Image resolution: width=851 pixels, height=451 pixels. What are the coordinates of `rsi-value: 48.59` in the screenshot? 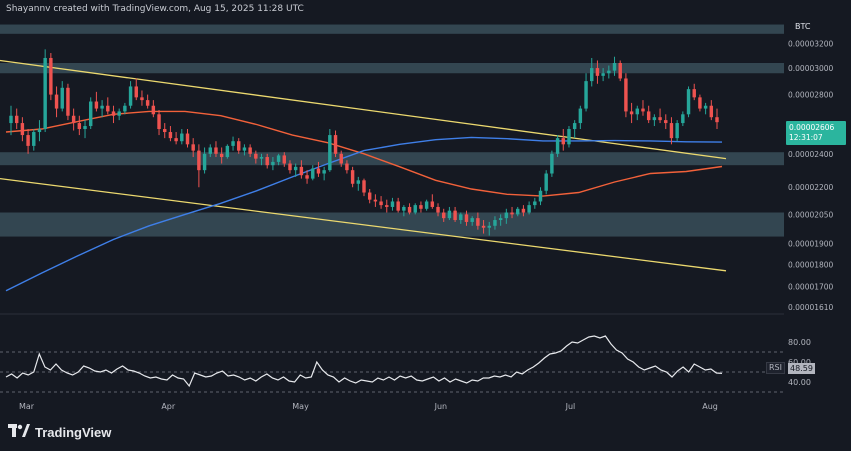 It's located at (801, 368).